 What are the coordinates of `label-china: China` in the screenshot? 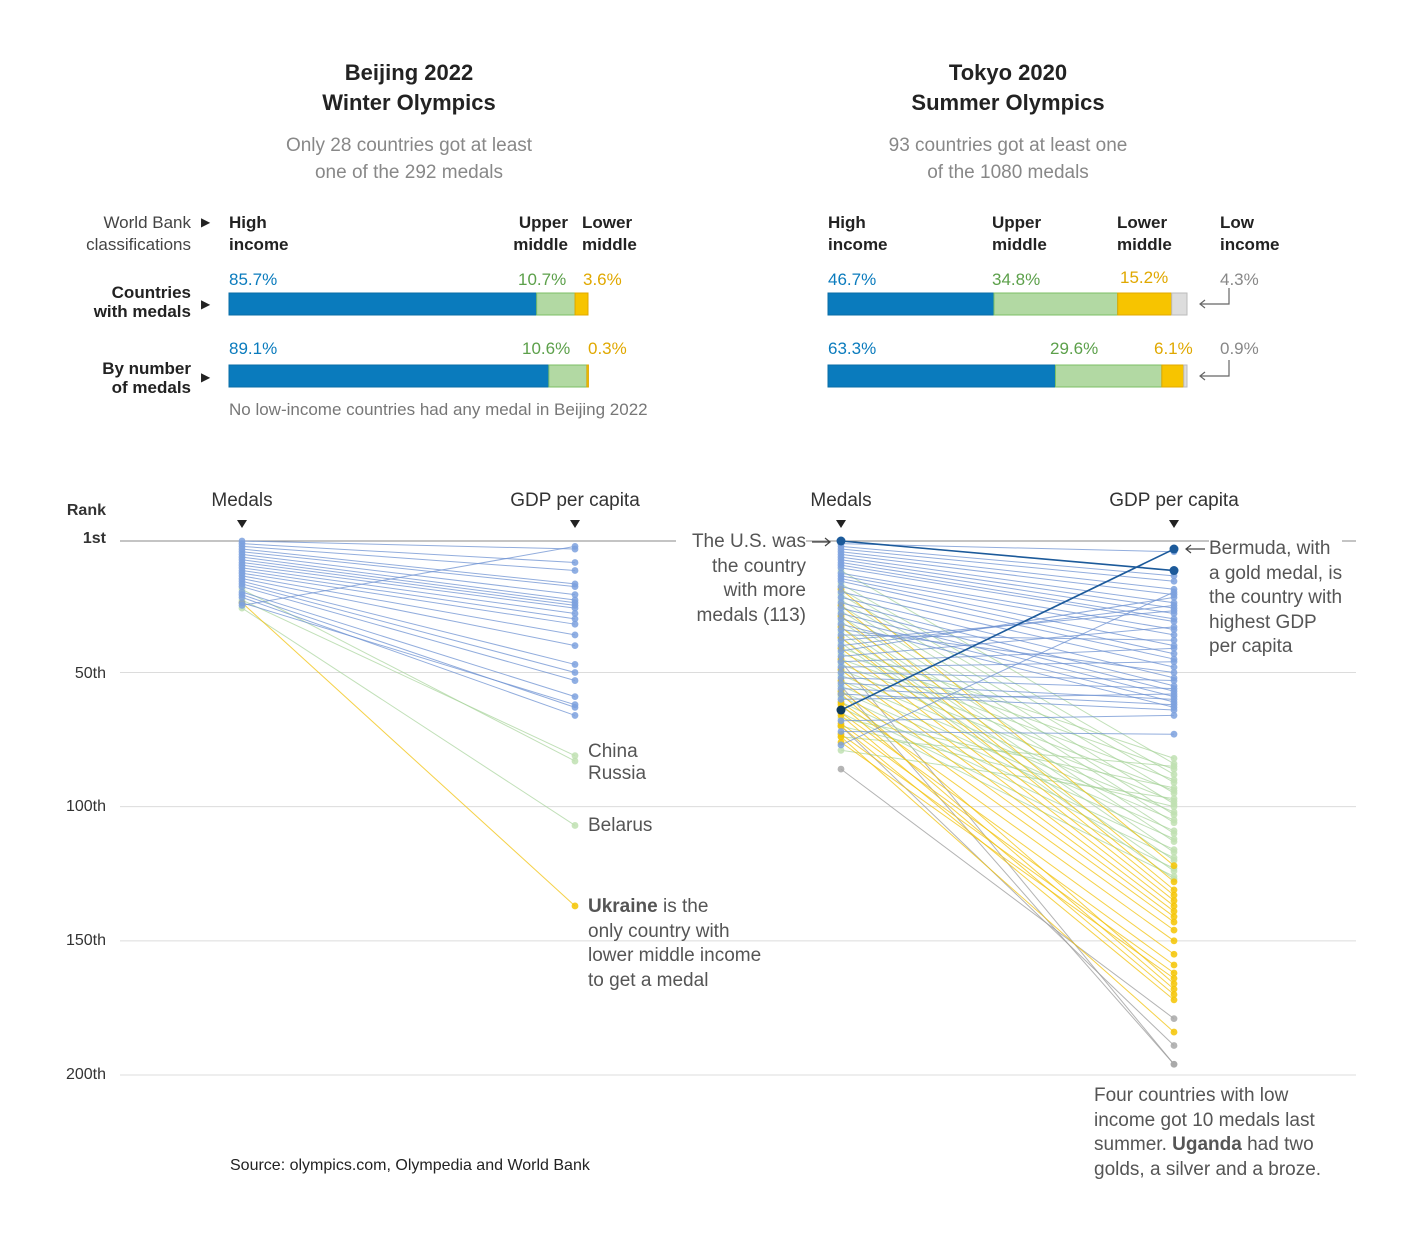 It's located at (613, 751).